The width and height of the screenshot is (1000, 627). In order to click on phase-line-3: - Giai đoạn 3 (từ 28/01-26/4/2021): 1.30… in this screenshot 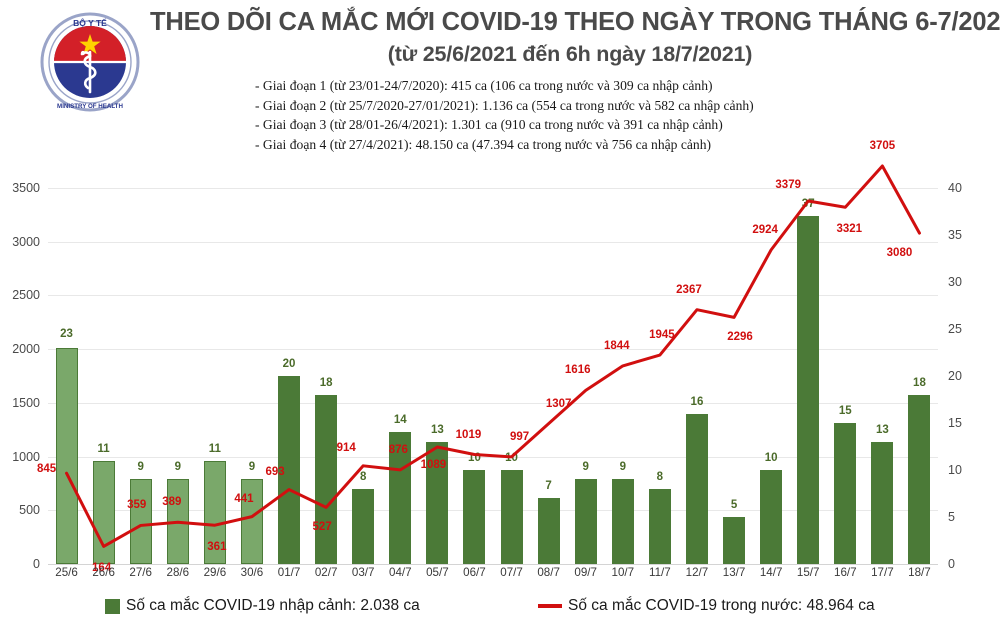, I will do `click(489, 124)`.